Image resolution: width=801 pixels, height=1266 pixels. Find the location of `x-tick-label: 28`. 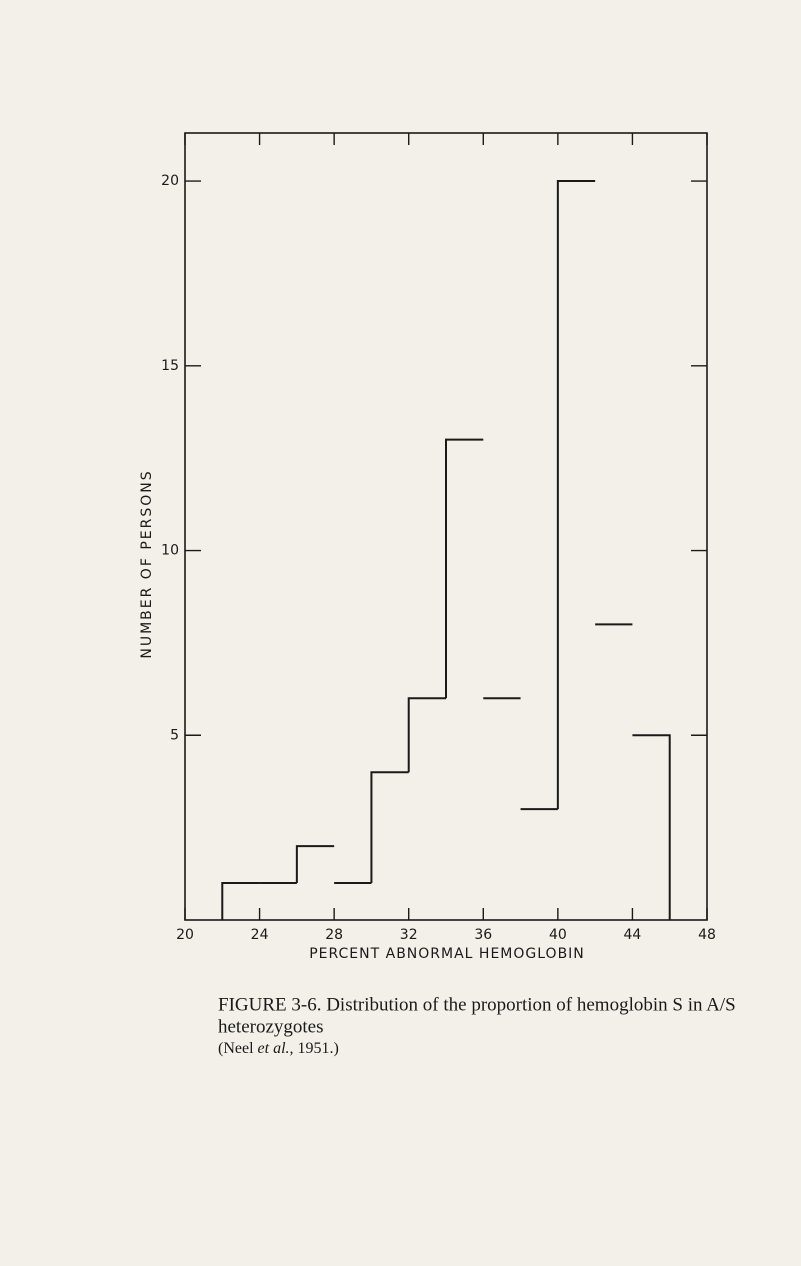

x-tick-label: 28 is located at coordinates (334, 935).